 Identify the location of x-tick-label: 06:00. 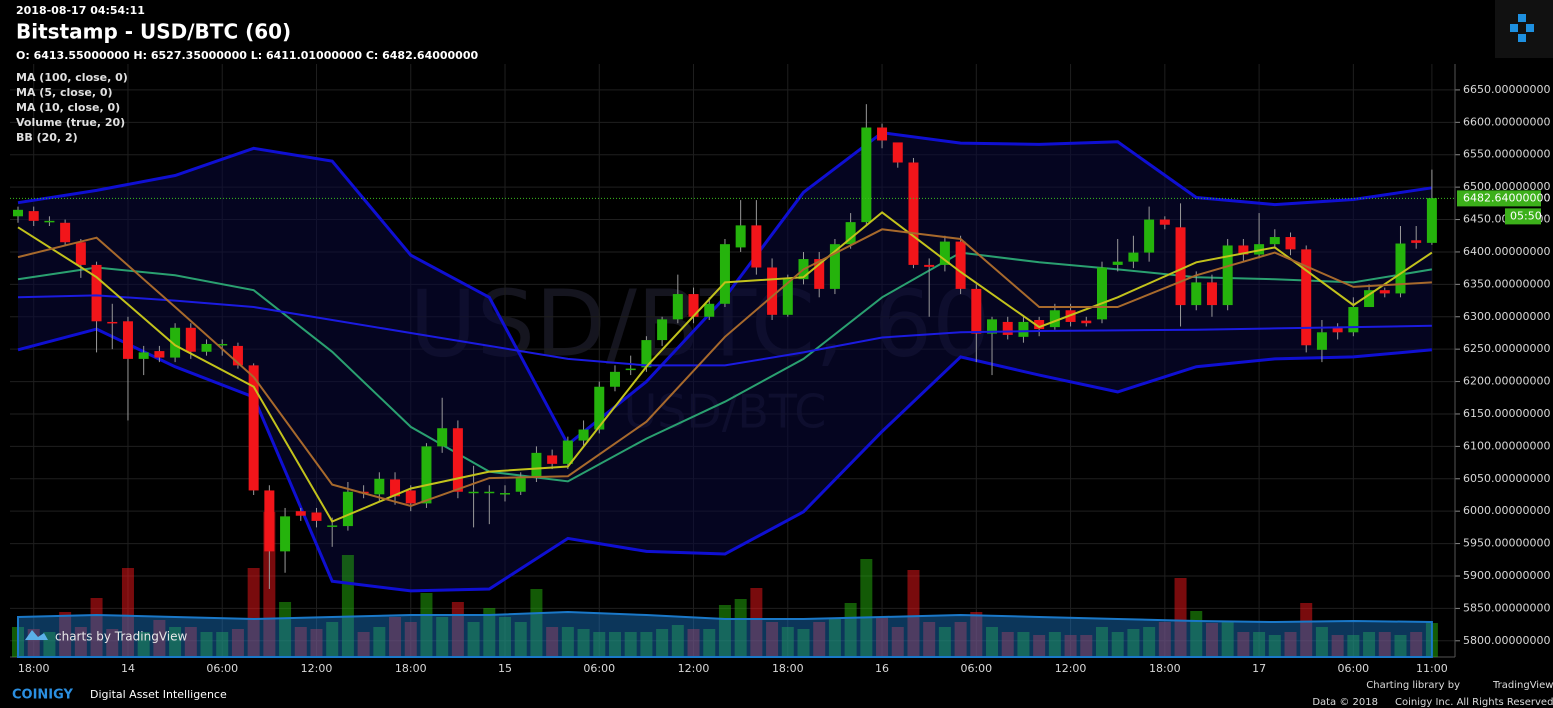
(599, 668).